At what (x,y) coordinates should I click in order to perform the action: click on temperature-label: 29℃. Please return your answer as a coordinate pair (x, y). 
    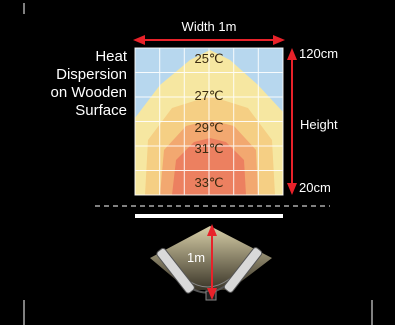
    Looking at the image, I should click on (208, 127).